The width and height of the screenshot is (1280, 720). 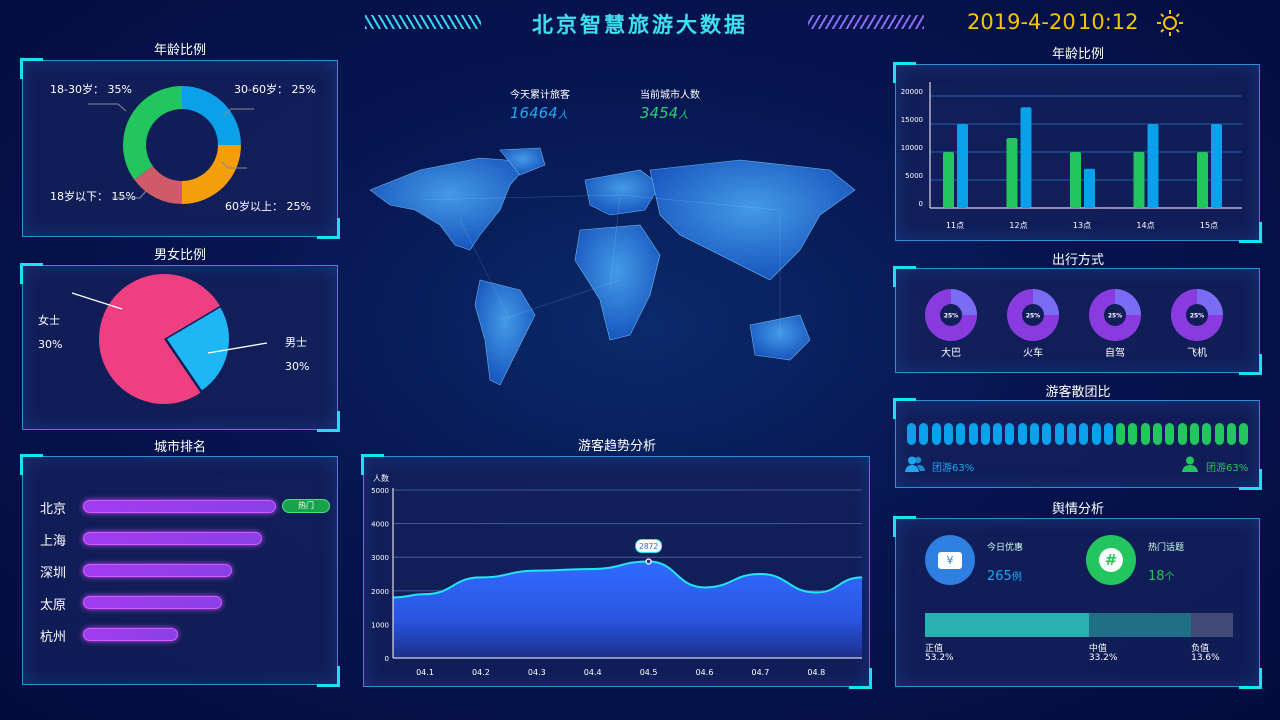 I want to click on ticket-yen-icon: ¥, so click(x=950, y=560).